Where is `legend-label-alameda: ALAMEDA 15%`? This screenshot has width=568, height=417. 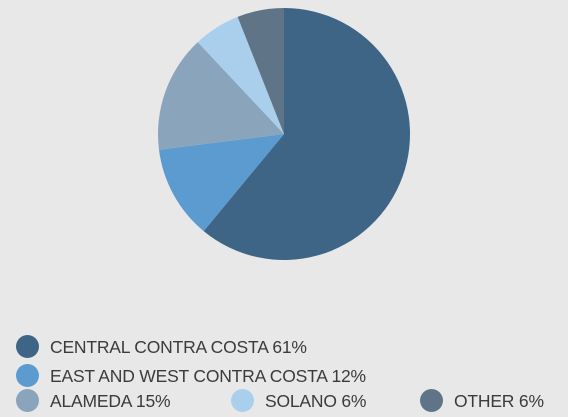
legend-label-alameda: ALAMEDA 15% is located at coordinates (110, 400).